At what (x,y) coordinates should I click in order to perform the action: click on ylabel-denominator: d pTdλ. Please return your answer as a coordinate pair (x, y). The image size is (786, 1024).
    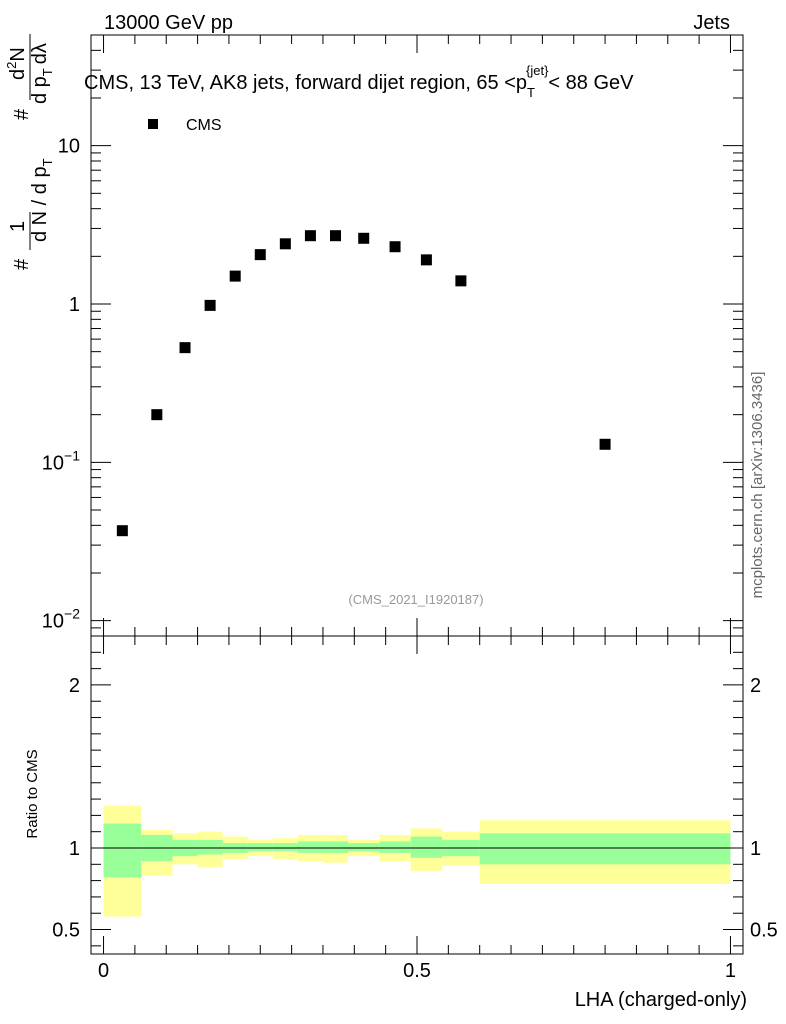
    Looking at the image, I should click on (42, 73).